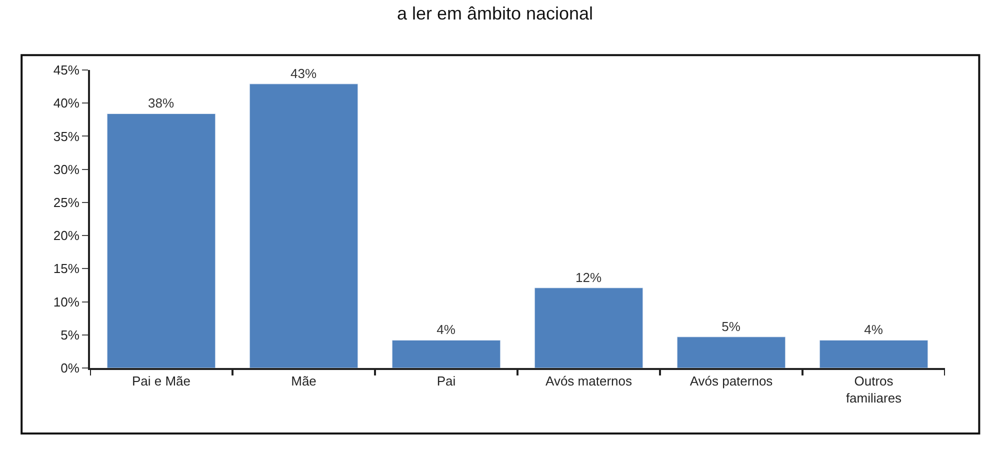 Image resolution: width=990 pixels, height=453 pixels. I want to click on data-label: 38%, so click(161, 103).